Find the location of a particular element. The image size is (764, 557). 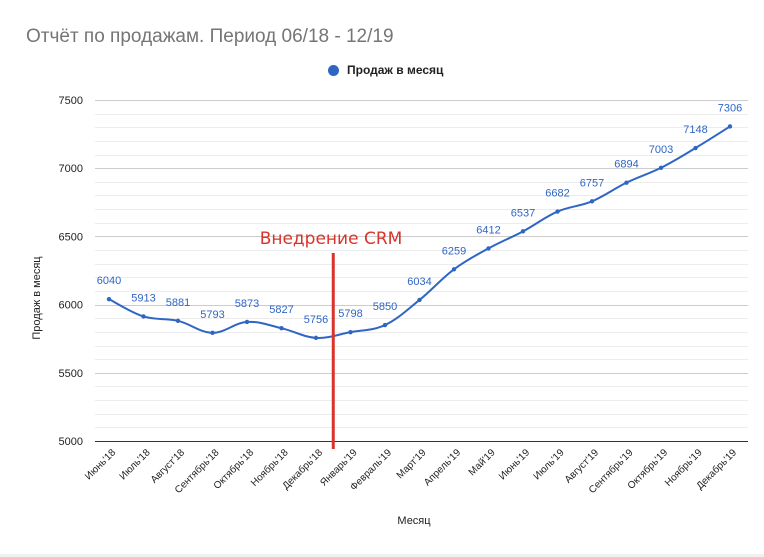

data-label: 6894 is located at coordinates (626, 165).